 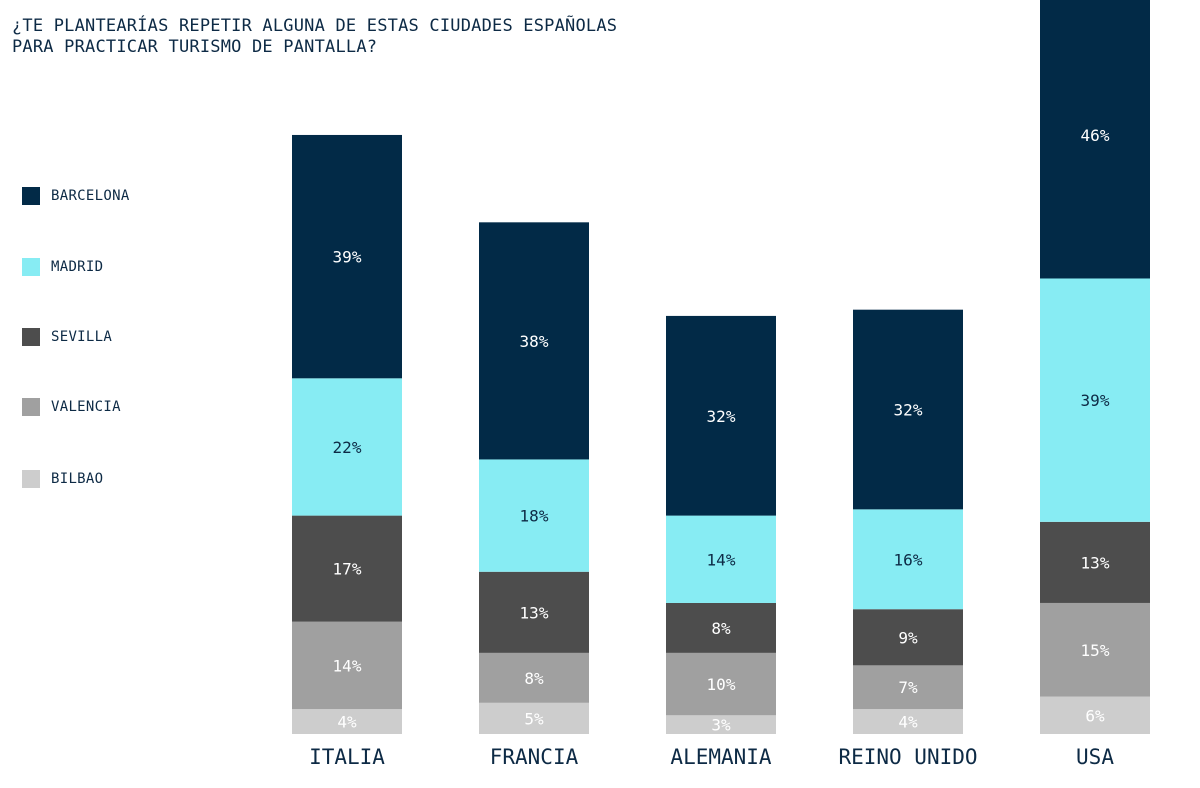 I want to click on bar-group-francia: 5% 8% 13% 18% 38% FRANCIA, so click(x=534, y=495).